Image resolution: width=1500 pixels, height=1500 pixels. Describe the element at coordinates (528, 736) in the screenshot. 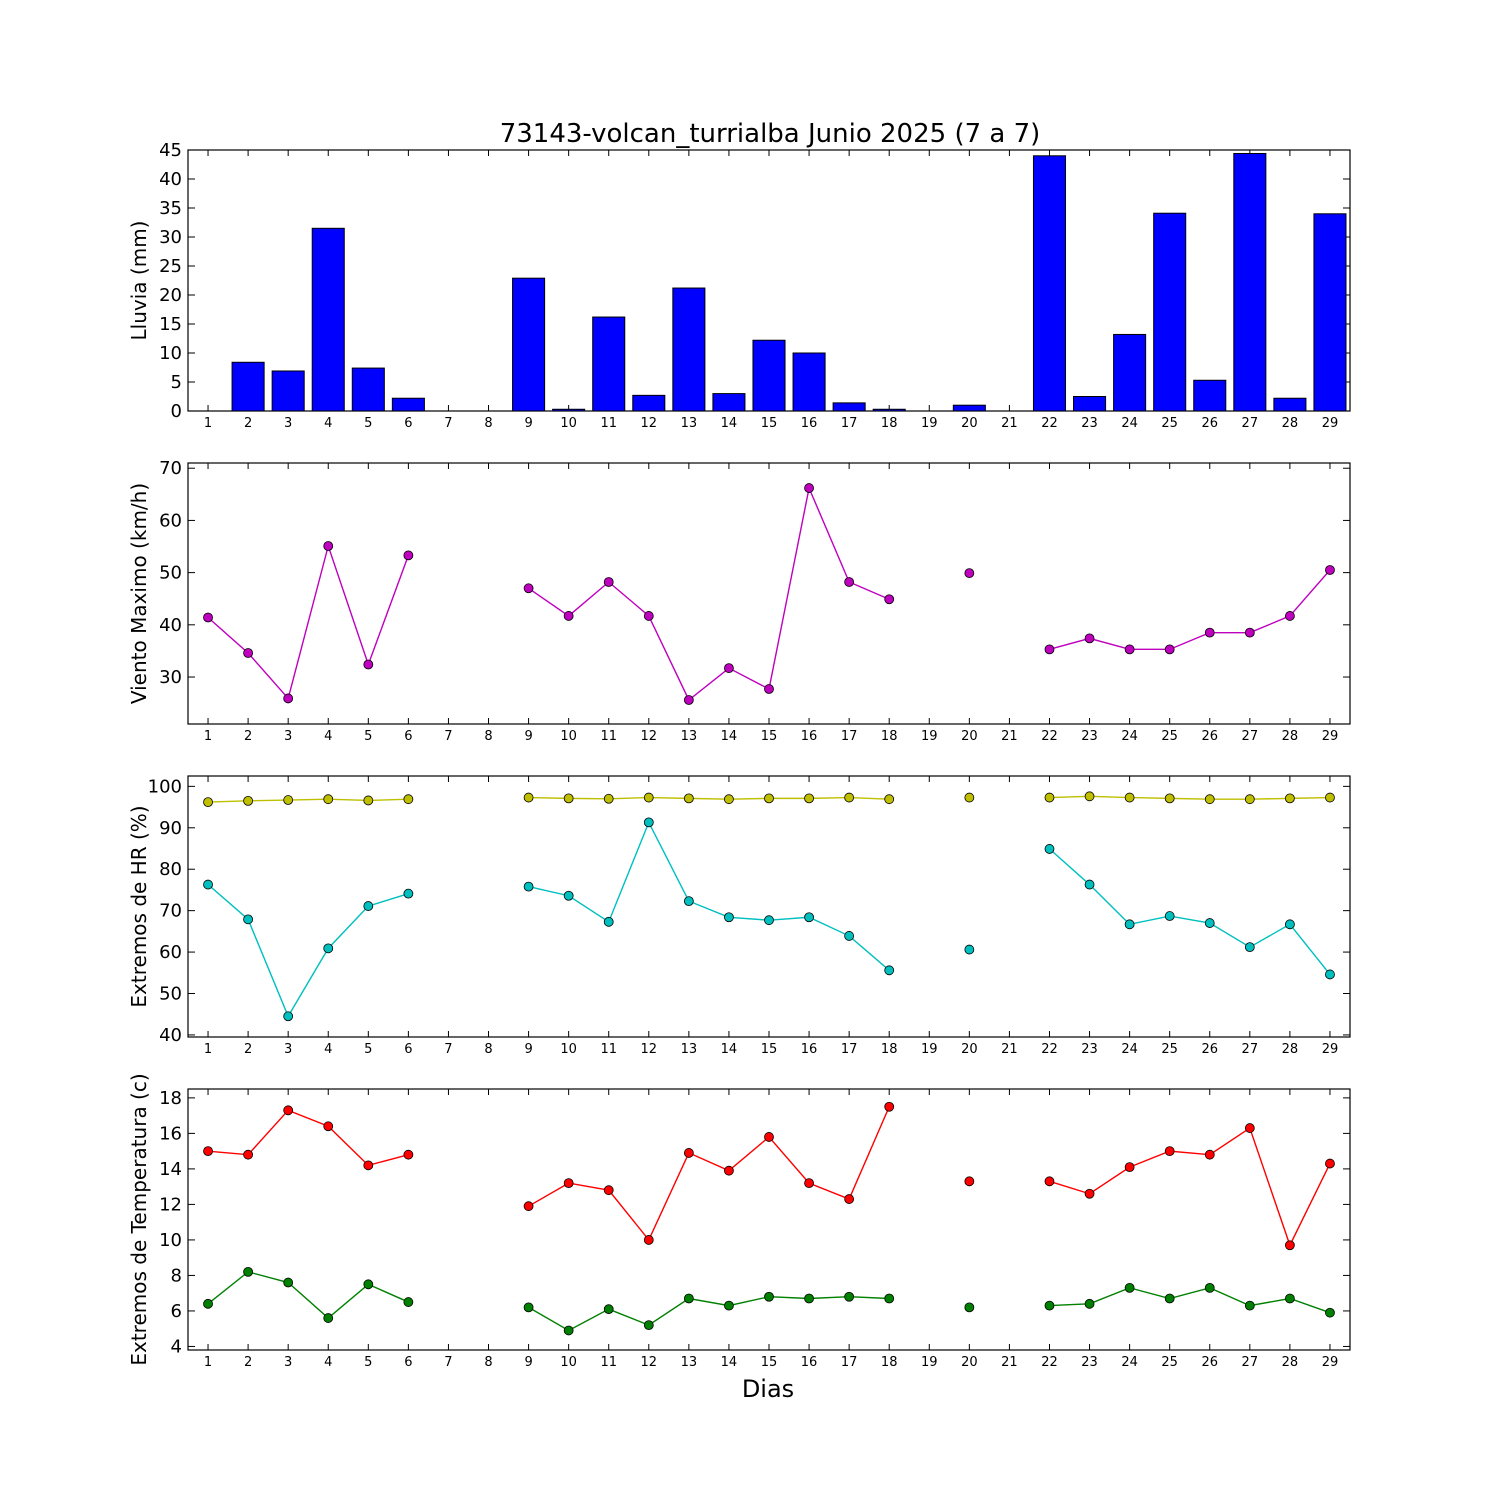

I see `x-tick-label: 9` at that location.